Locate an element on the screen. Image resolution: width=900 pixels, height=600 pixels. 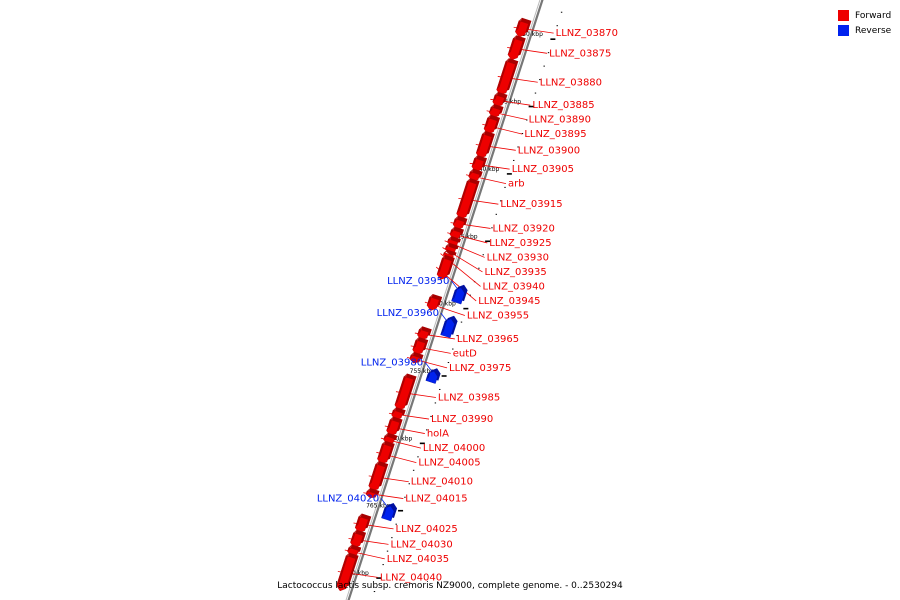
tick-label: 745 kbp is located at coordinates (465, 236).